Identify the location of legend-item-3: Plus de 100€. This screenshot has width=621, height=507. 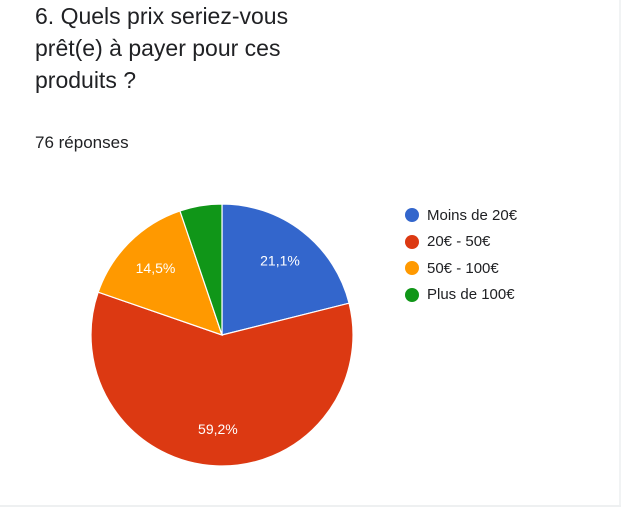
(461, 295).